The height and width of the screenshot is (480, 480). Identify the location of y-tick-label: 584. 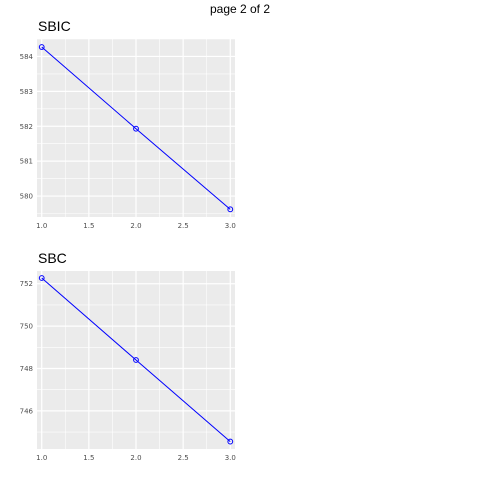
(27, 57).